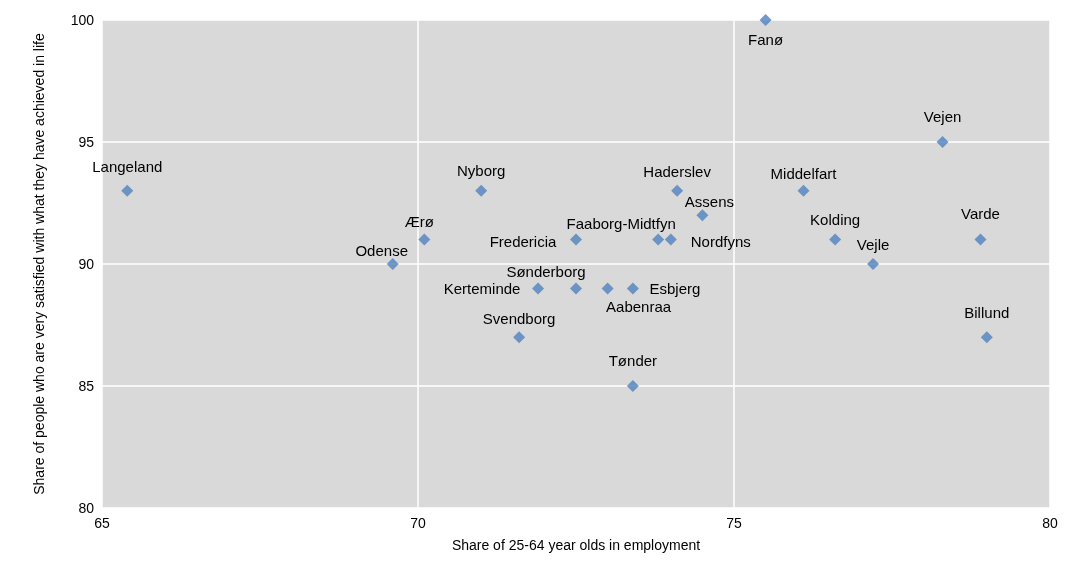 The image size is (1065, 566). Describe the element at coordinates (86, 264) in the screenshot. I see `y-tick-label: 90` at that location.